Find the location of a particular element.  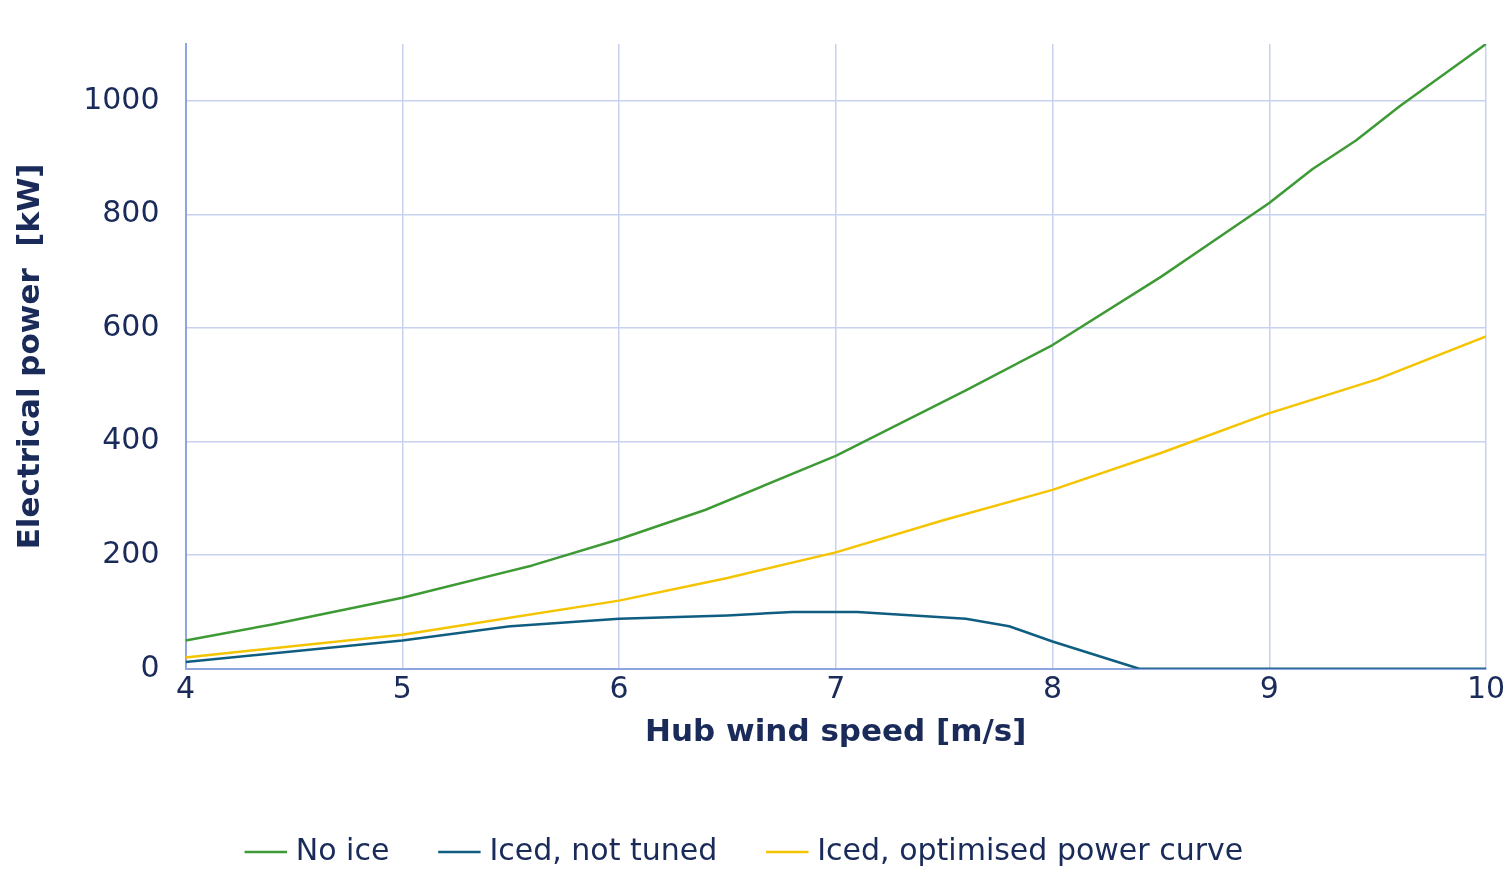

legend-label: No ice is located at coordinates (342, 849).